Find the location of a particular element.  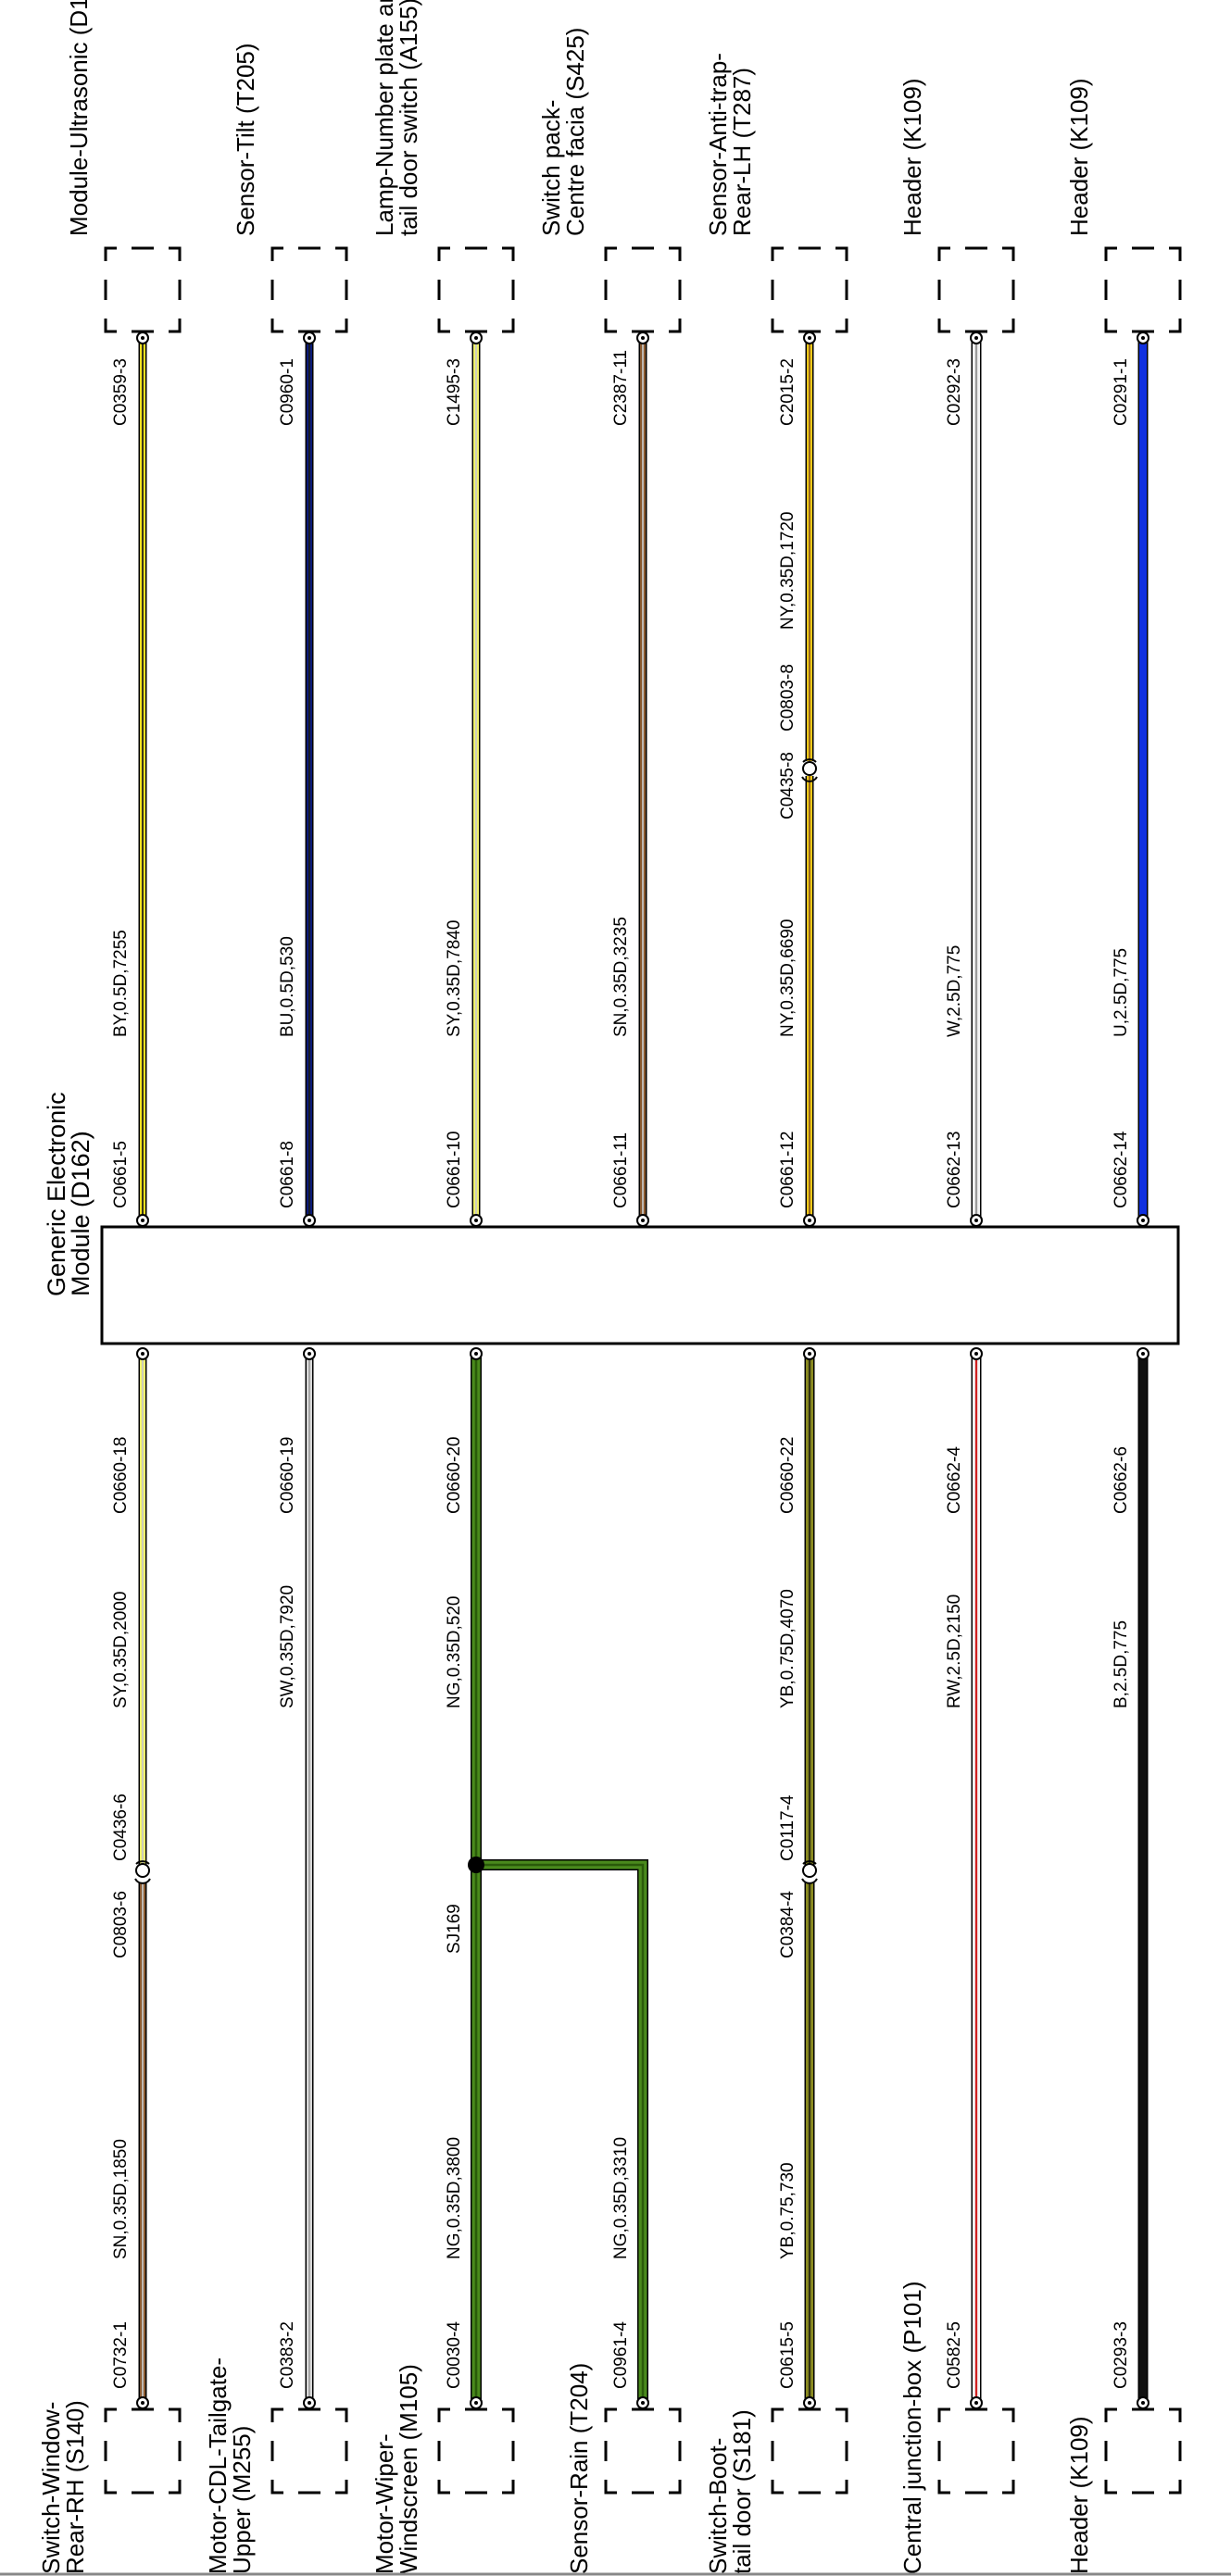

right-circuit-5-inline-connector is located at coordinates (809, 770).